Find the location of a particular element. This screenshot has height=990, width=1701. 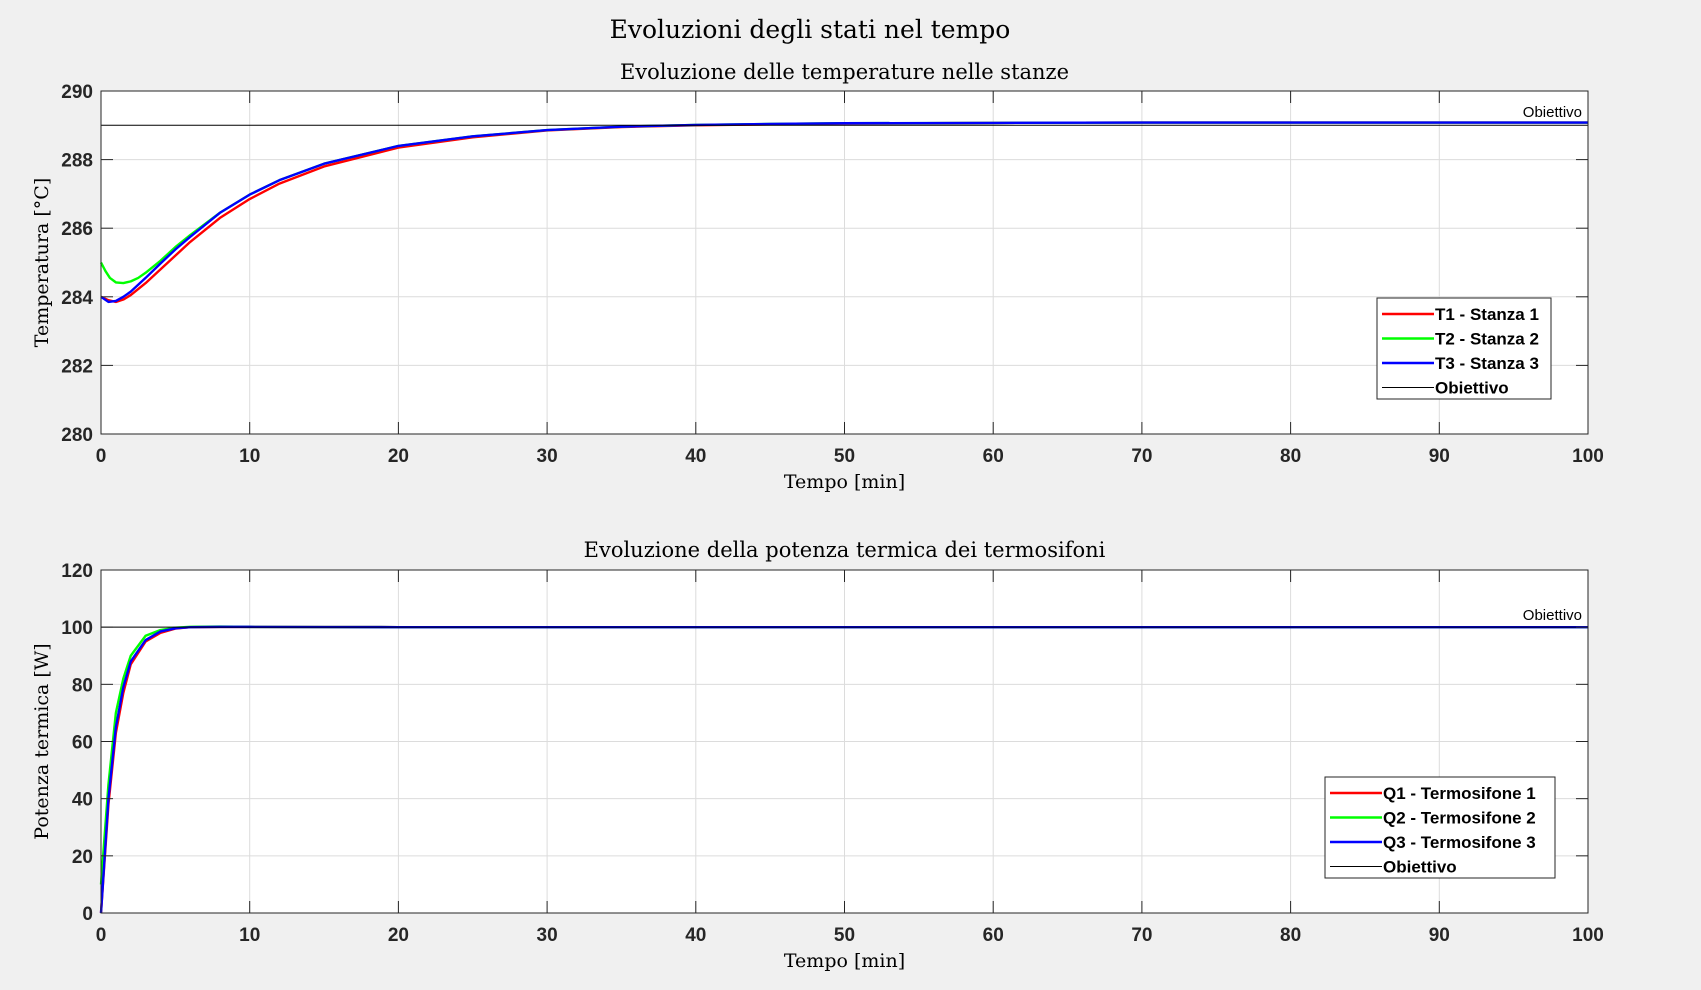

temperature-y-tick-label: 284 is located at coordinates (77, 298).